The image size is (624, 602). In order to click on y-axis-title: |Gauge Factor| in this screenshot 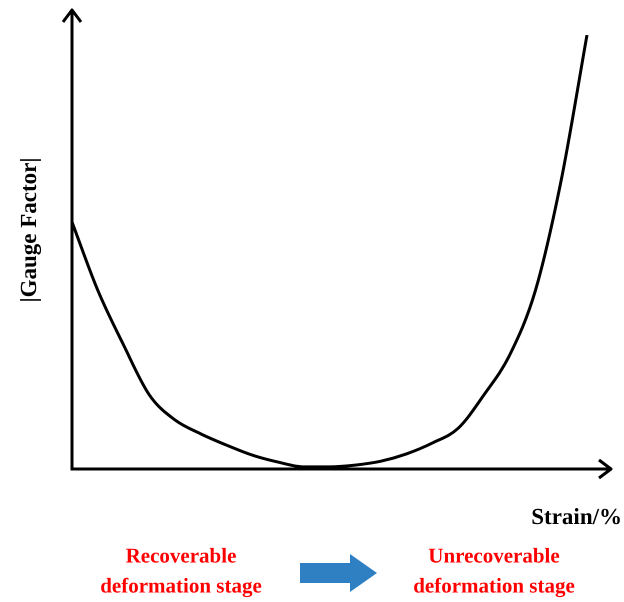, I will do `click(29, 230)`.